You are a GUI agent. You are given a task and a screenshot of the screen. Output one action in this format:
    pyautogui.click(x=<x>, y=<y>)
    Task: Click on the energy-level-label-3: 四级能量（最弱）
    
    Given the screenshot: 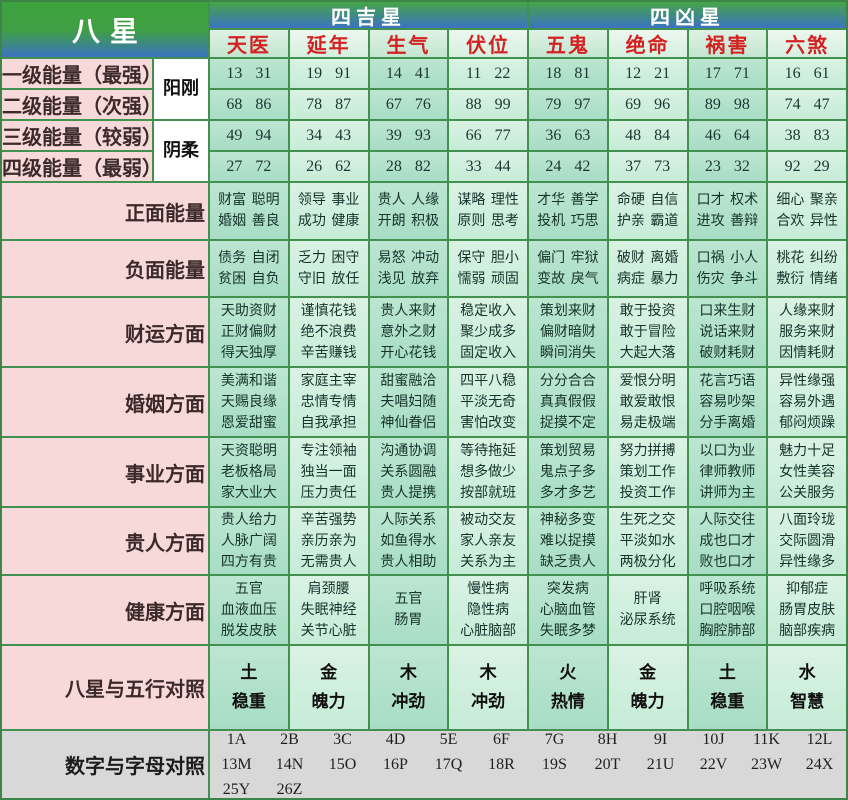 What is the action you would take?
    pyautogui.click(x=77, y=166)
    